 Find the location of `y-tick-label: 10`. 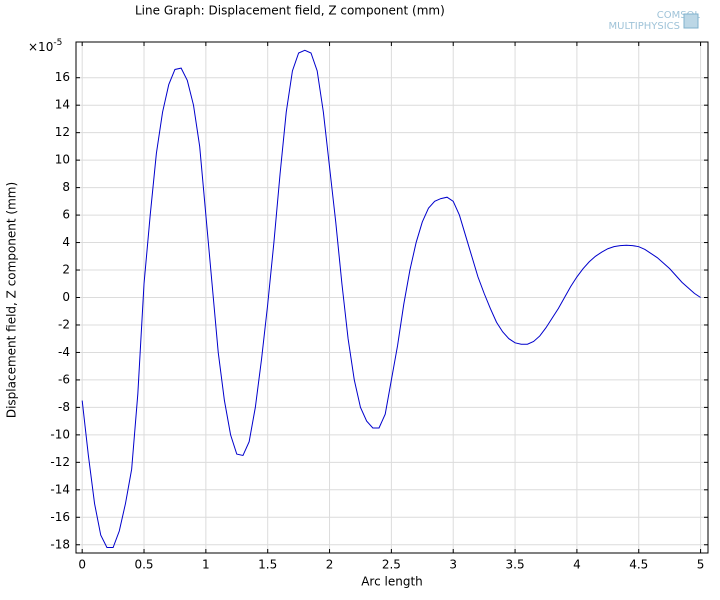

y-tick-label: 10 is located at coordinates (62, 160).